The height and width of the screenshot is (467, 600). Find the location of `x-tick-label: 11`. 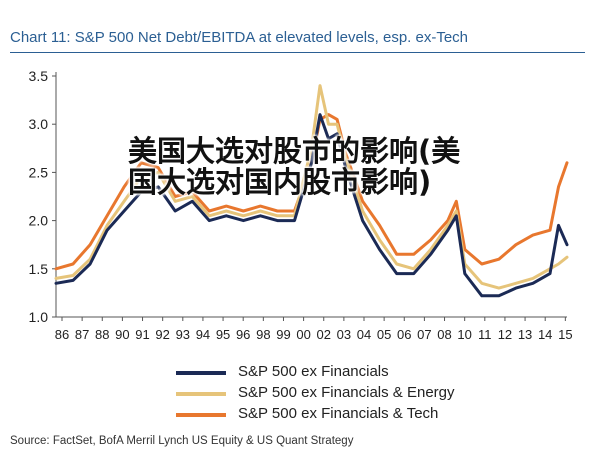

x-tick-label: 11 is located at coordinates (485, 334).